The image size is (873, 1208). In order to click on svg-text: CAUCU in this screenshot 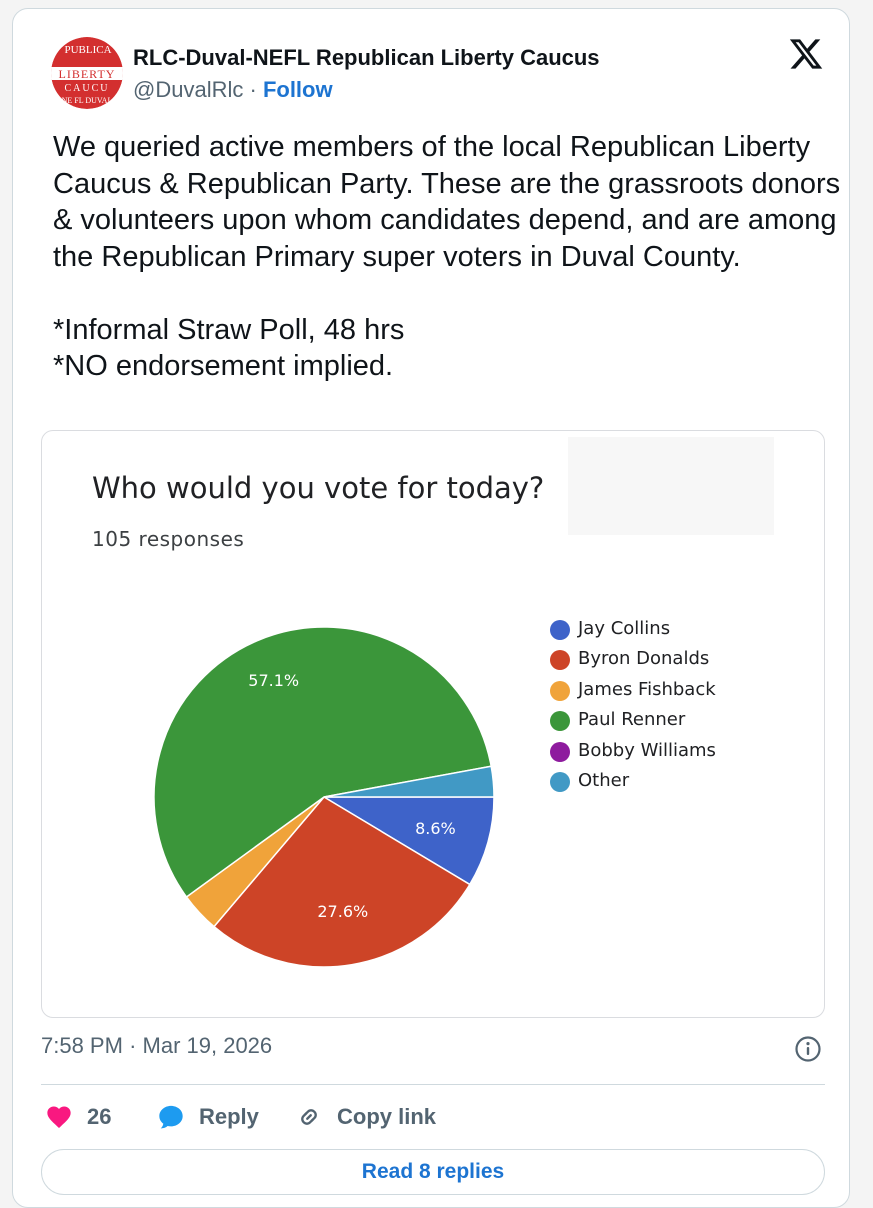, I will do `click(86, 88)`.